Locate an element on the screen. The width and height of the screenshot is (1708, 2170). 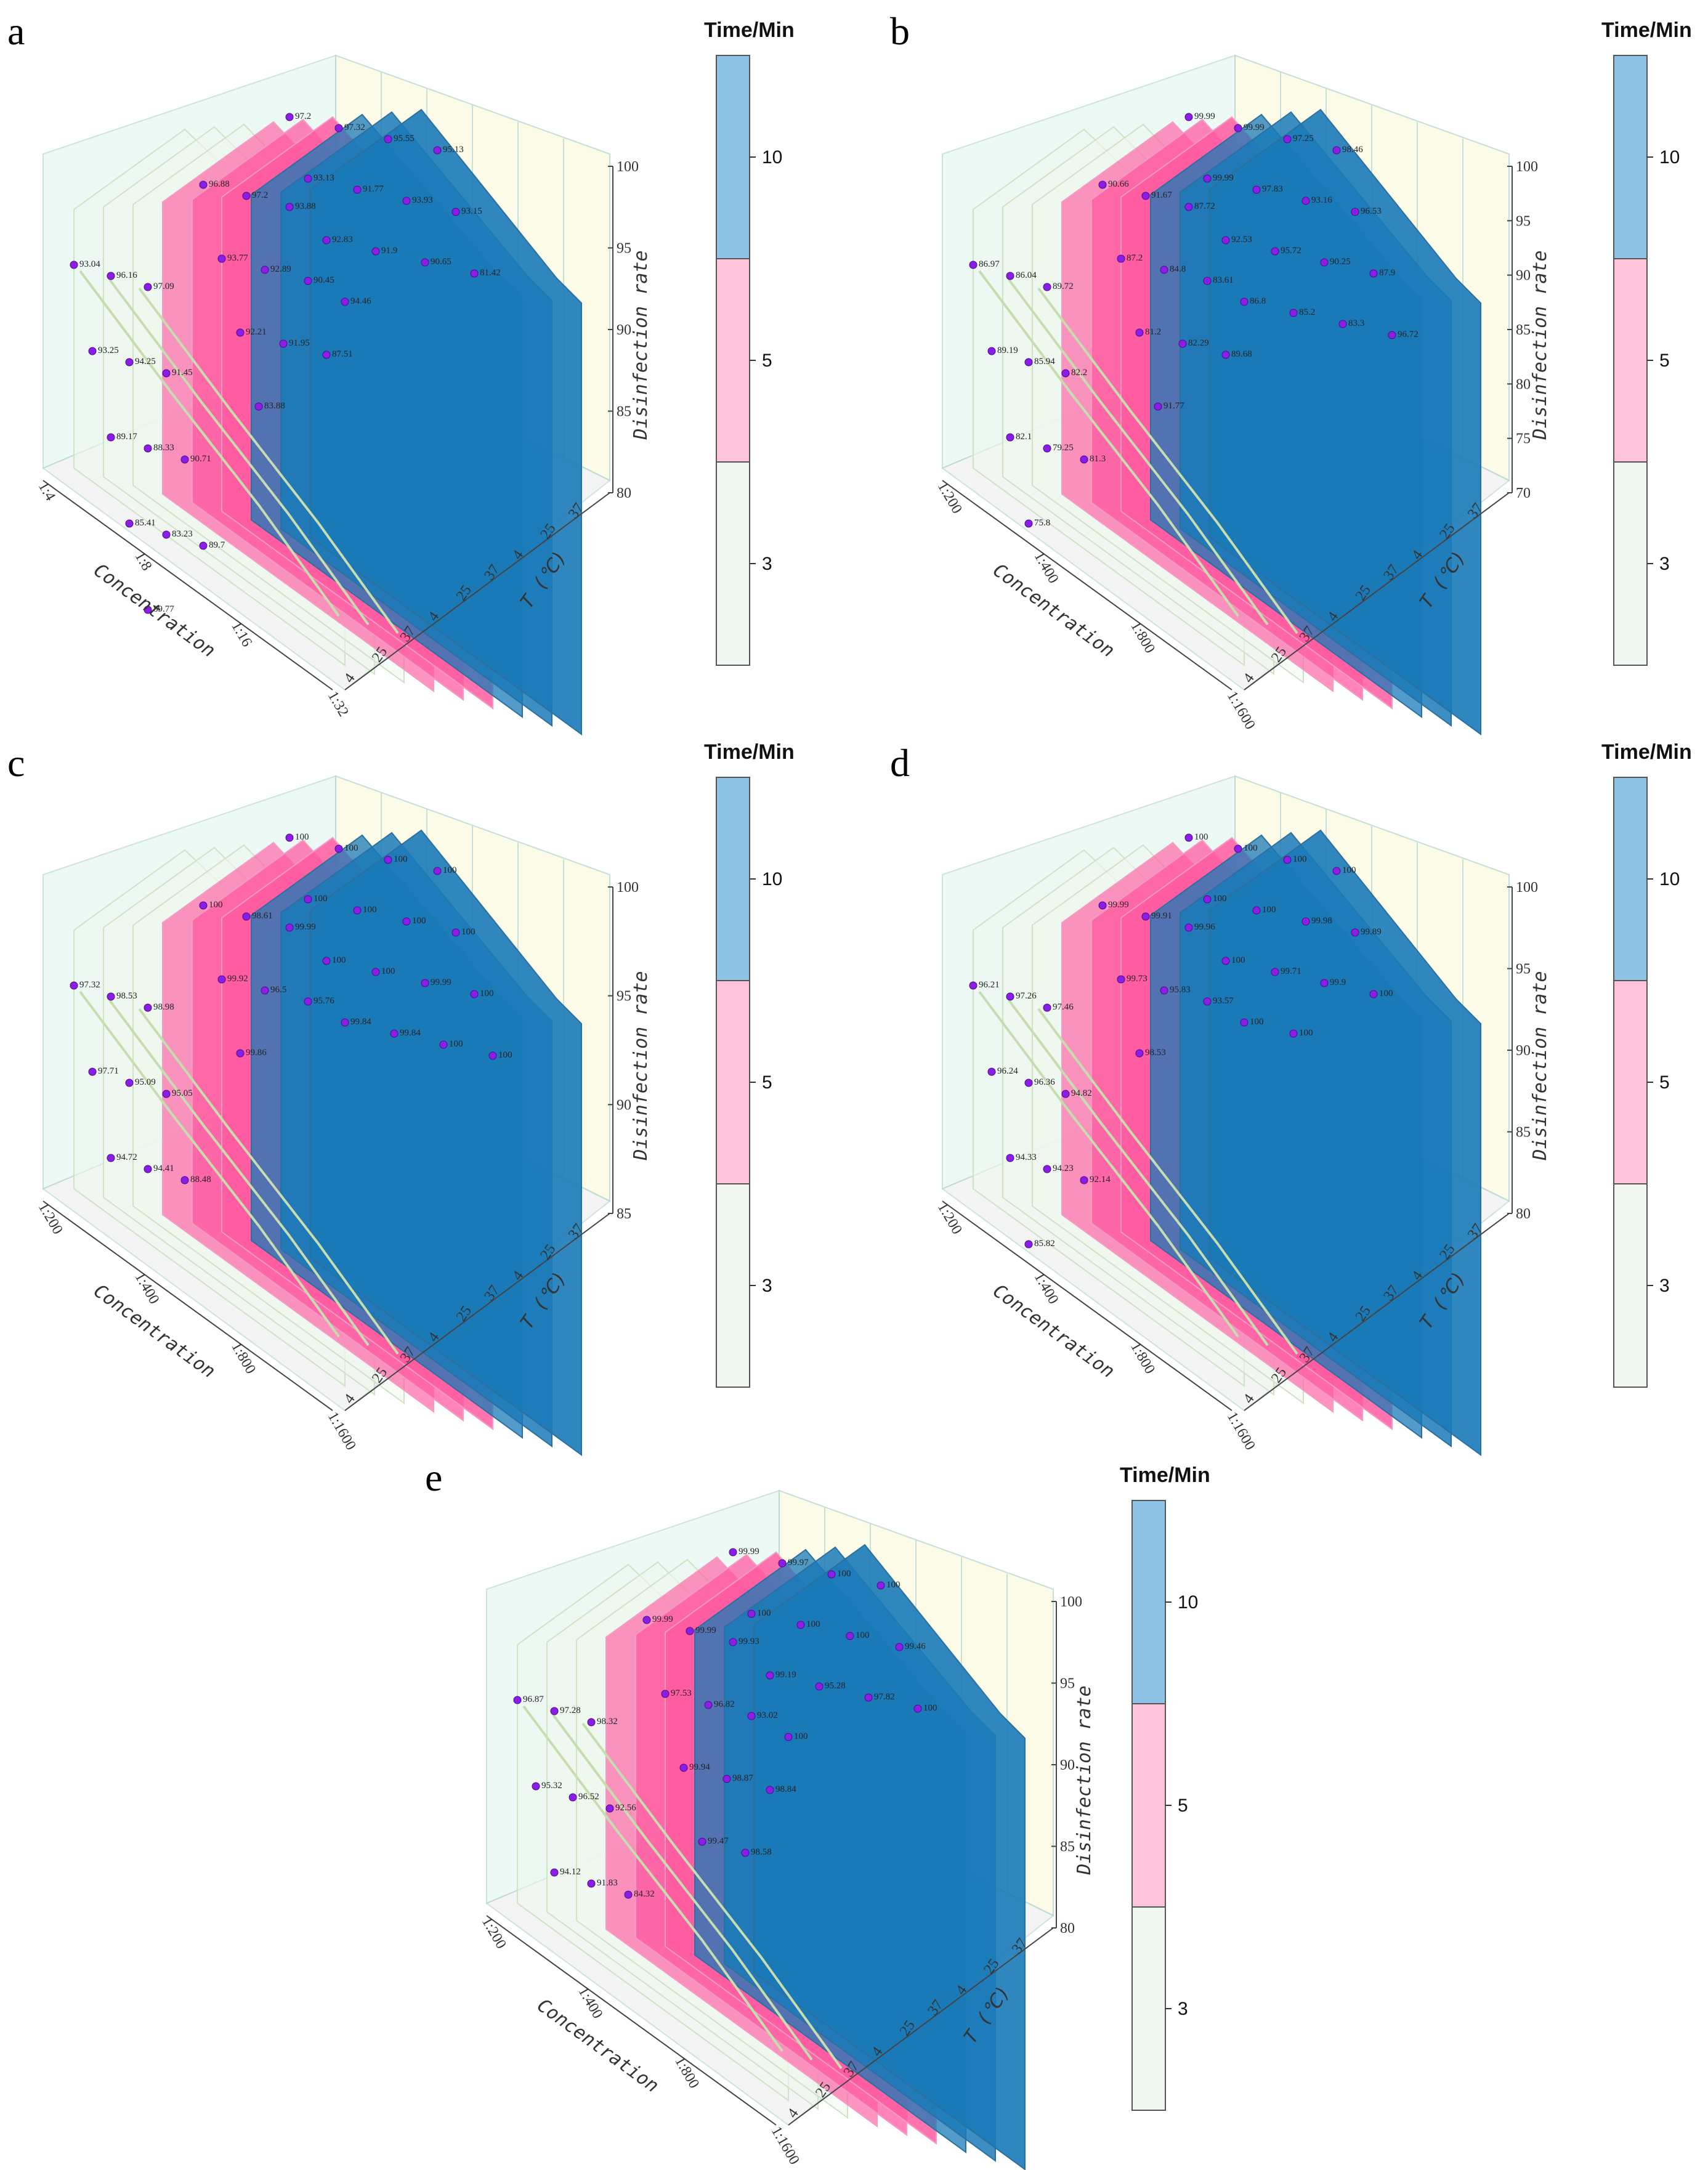
conc-axis-line is located at coordinates (631, 2020).